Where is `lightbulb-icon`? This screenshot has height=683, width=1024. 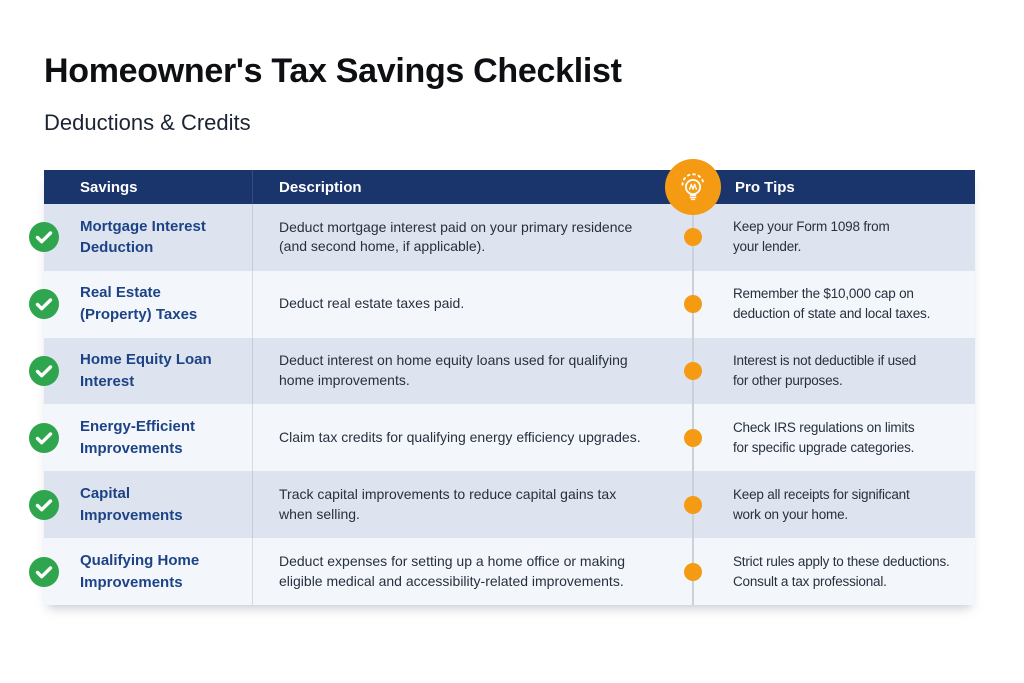
lightbulb-icon is located at coordinates (693, 187).